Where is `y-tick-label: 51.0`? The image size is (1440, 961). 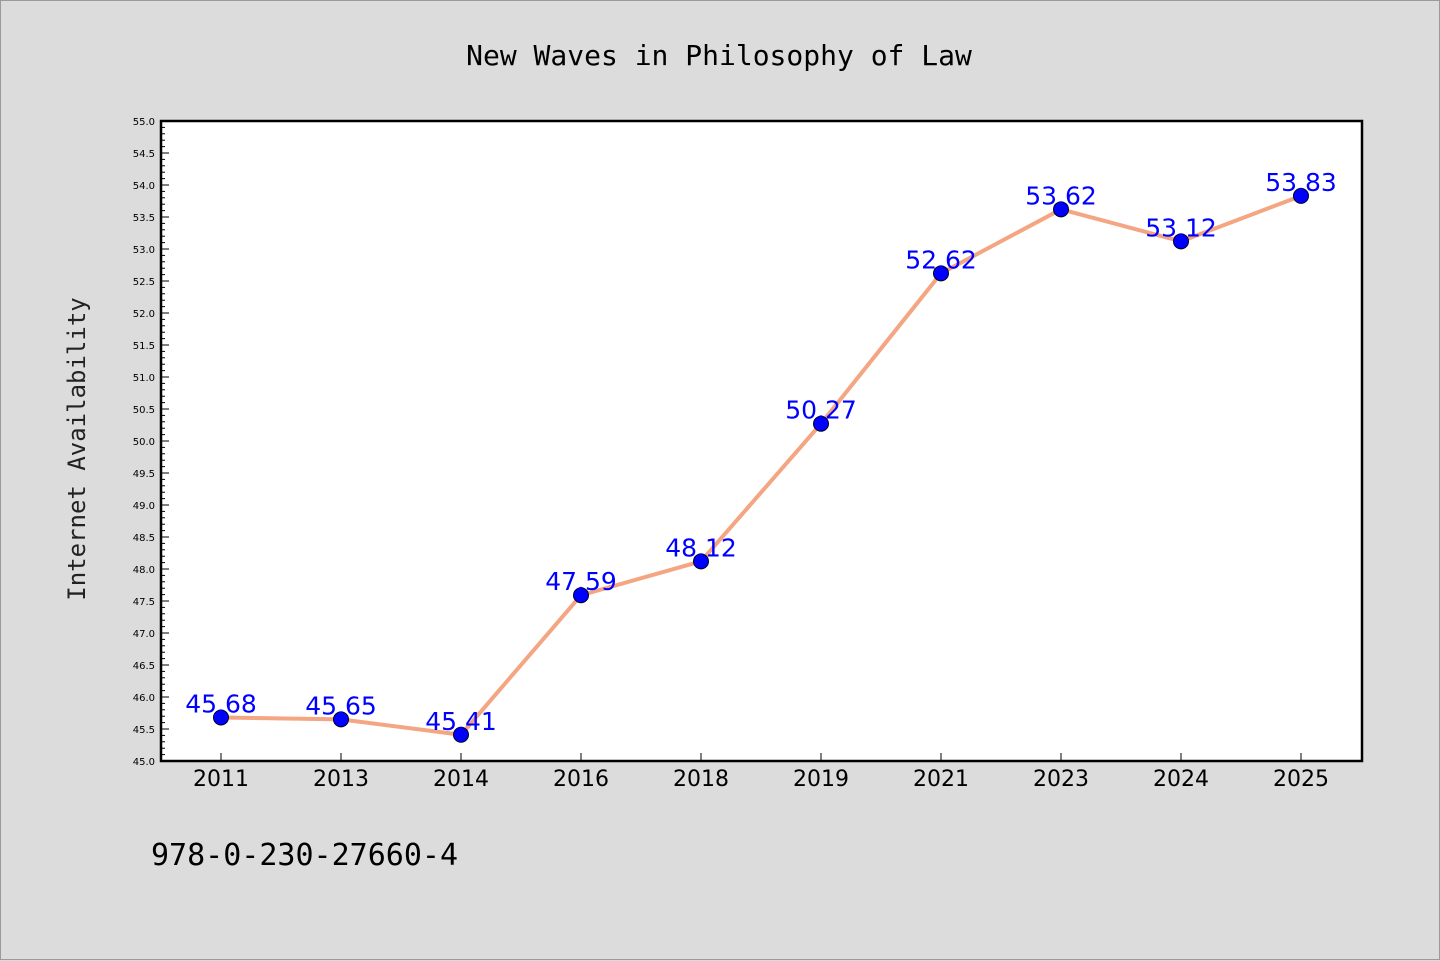 y-tick-label: 51.0 is located at coordinates (144, 378).